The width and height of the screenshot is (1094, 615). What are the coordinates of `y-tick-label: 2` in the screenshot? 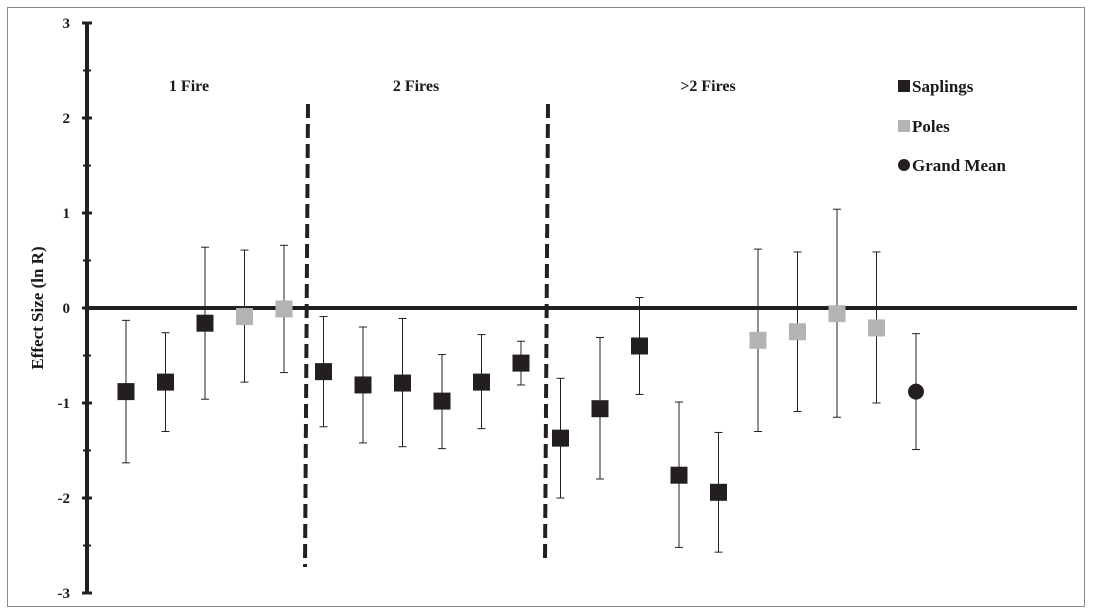 It's located at (67, 119).